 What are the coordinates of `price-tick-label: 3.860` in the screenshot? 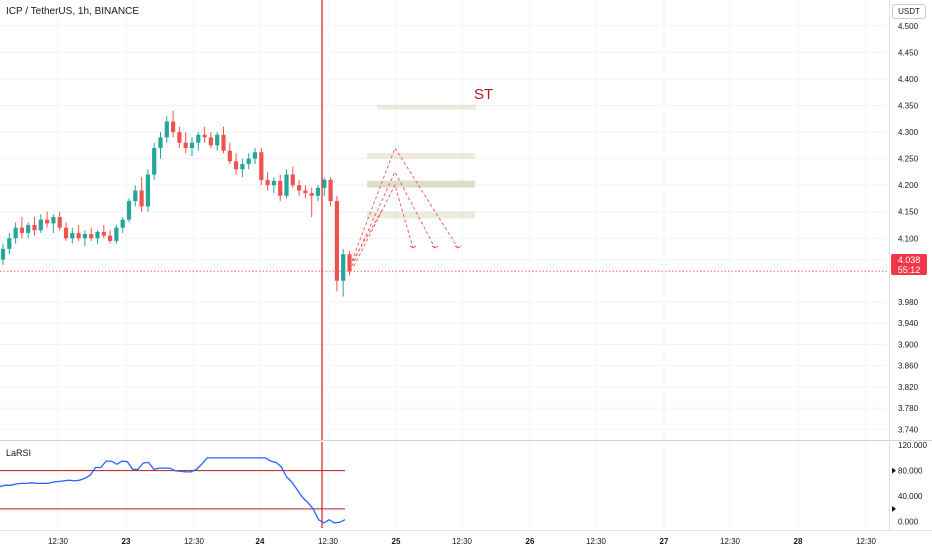 It's located at (908, 366).